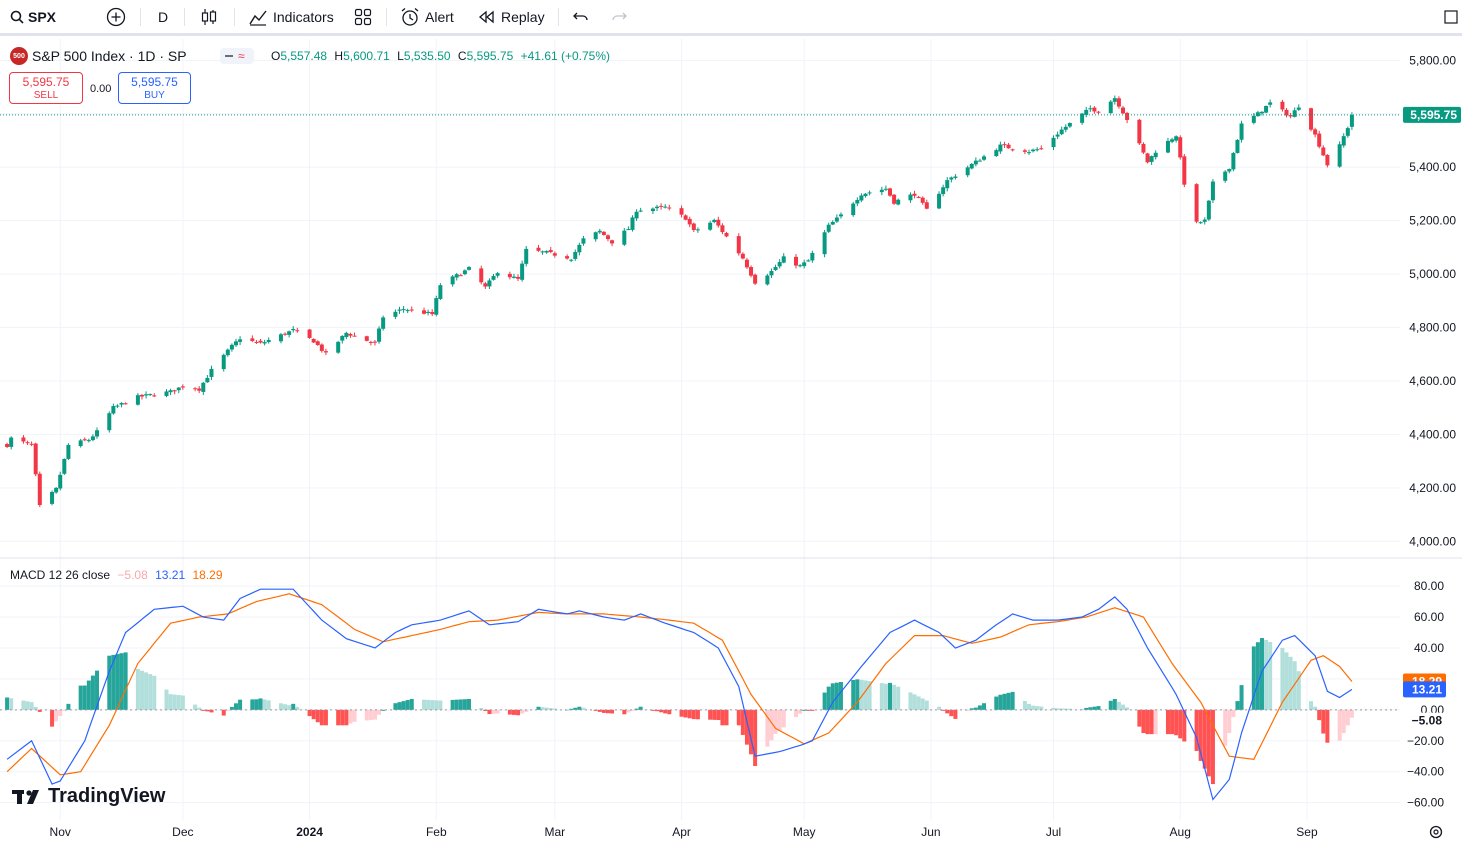 Image resolution: width=1462 pixels, height=846 pixels. What do you see at coordinates (363, 17) in the screenshot?
I see `layouts-button` at bounding box center [363, 17].